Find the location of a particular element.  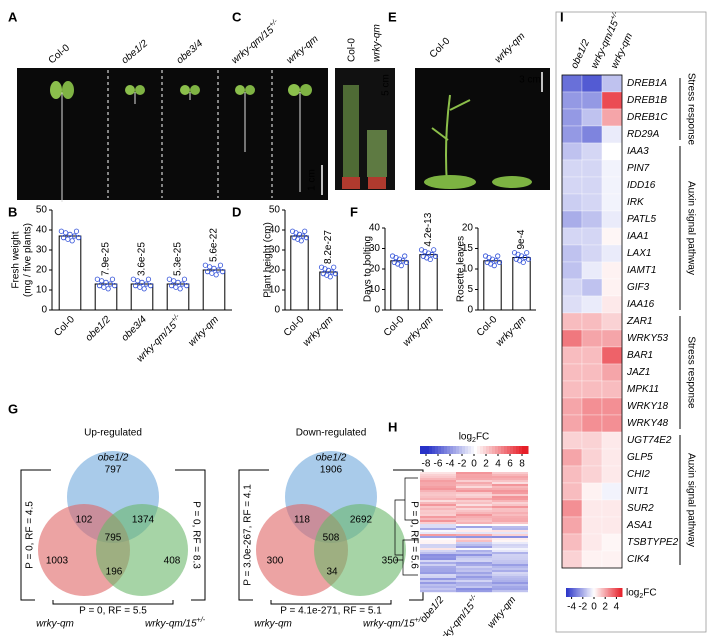

gene-label: PIN7 is located at coordinates (638, 168).